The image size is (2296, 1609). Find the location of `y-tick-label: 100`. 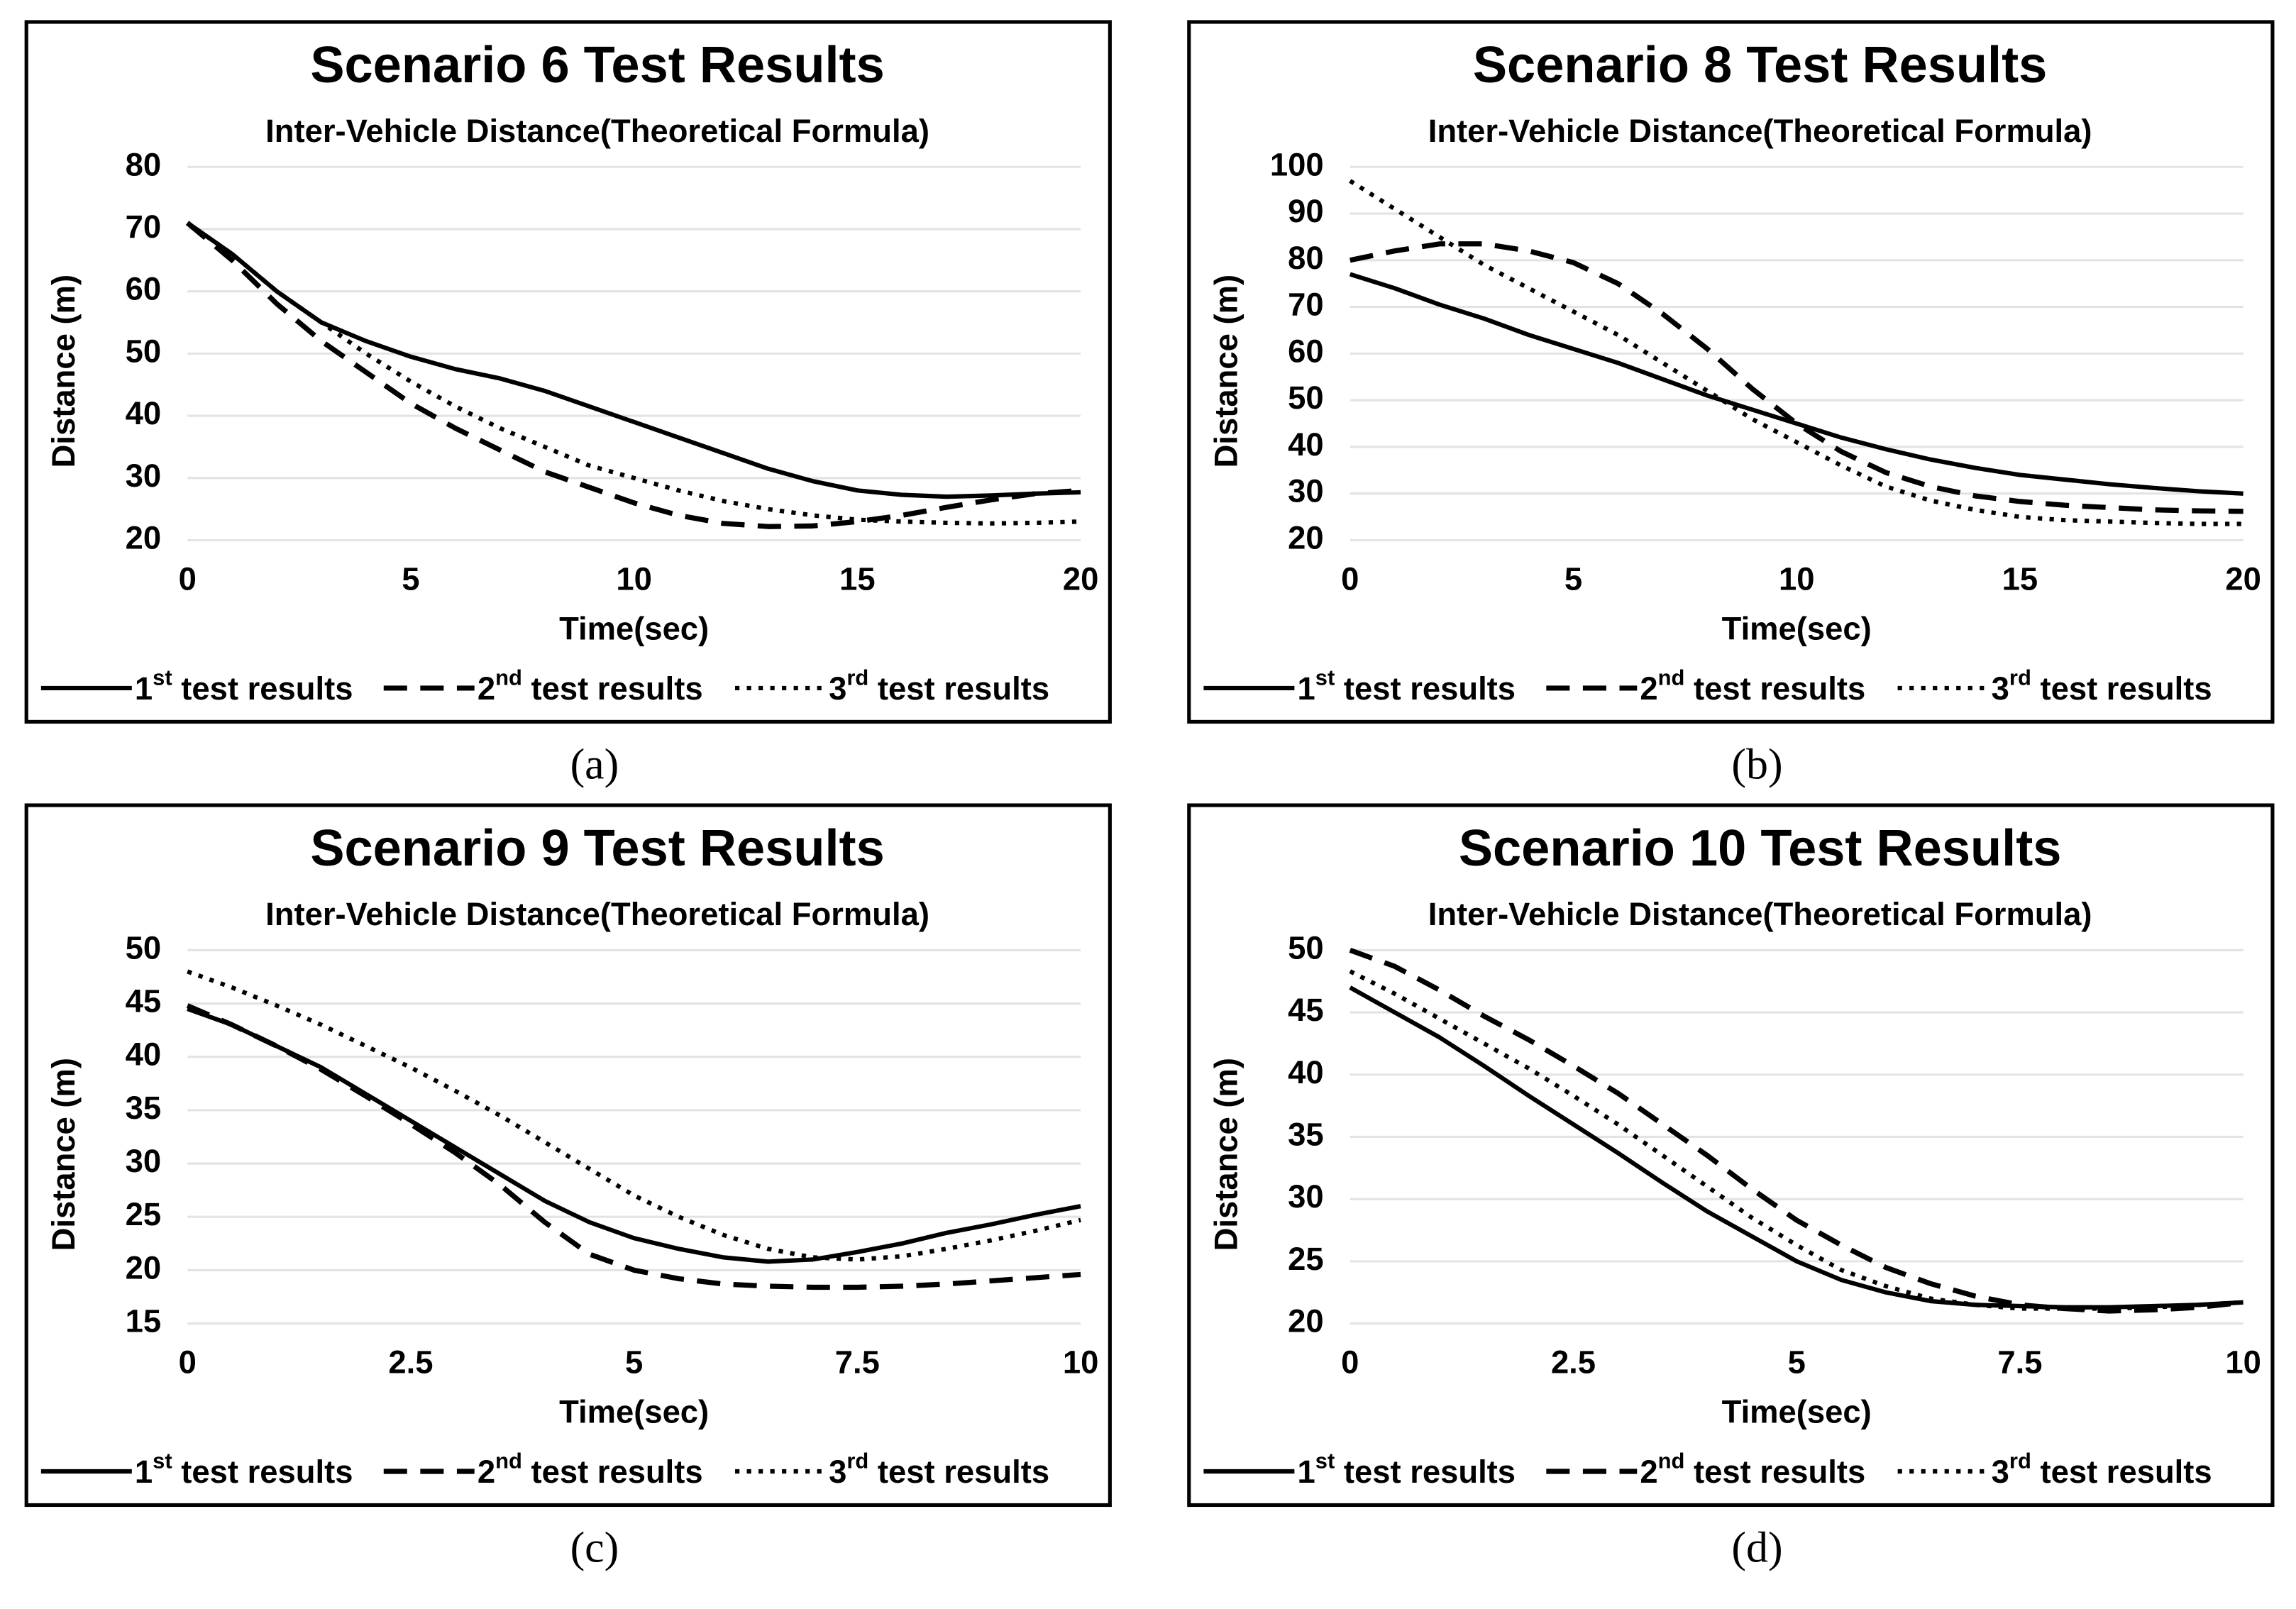

y-tick-label: 100 is located at coordinates (1297, 164).